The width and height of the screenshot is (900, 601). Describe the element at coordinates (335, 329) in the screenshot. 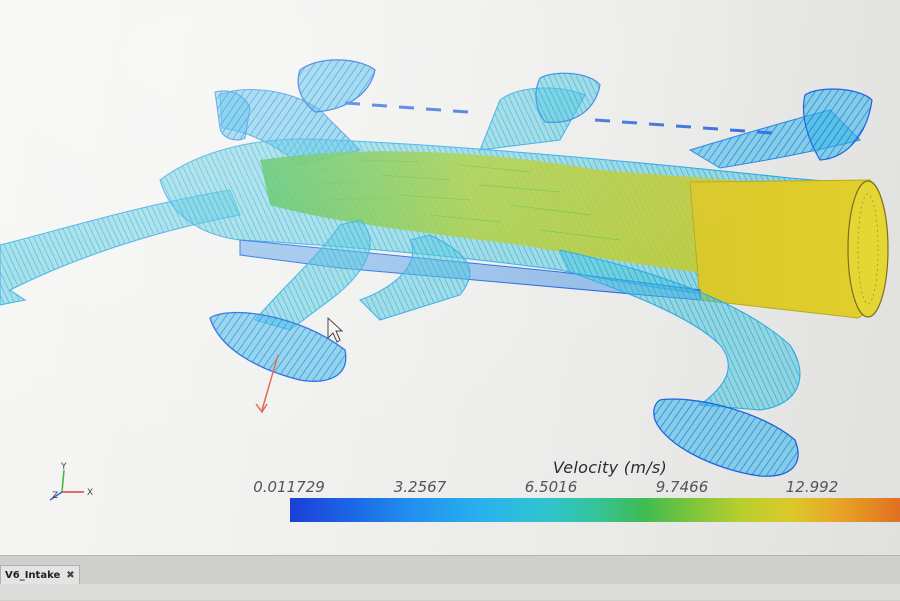

I see `mouse-cursor-icon` at that location.